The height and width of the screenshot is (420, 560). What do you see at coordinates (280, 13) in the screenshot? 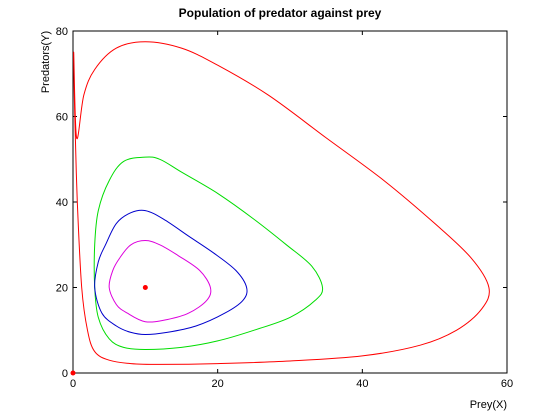
I see `chart-title: Population of predator against prey` at bounding box center [280, 13].